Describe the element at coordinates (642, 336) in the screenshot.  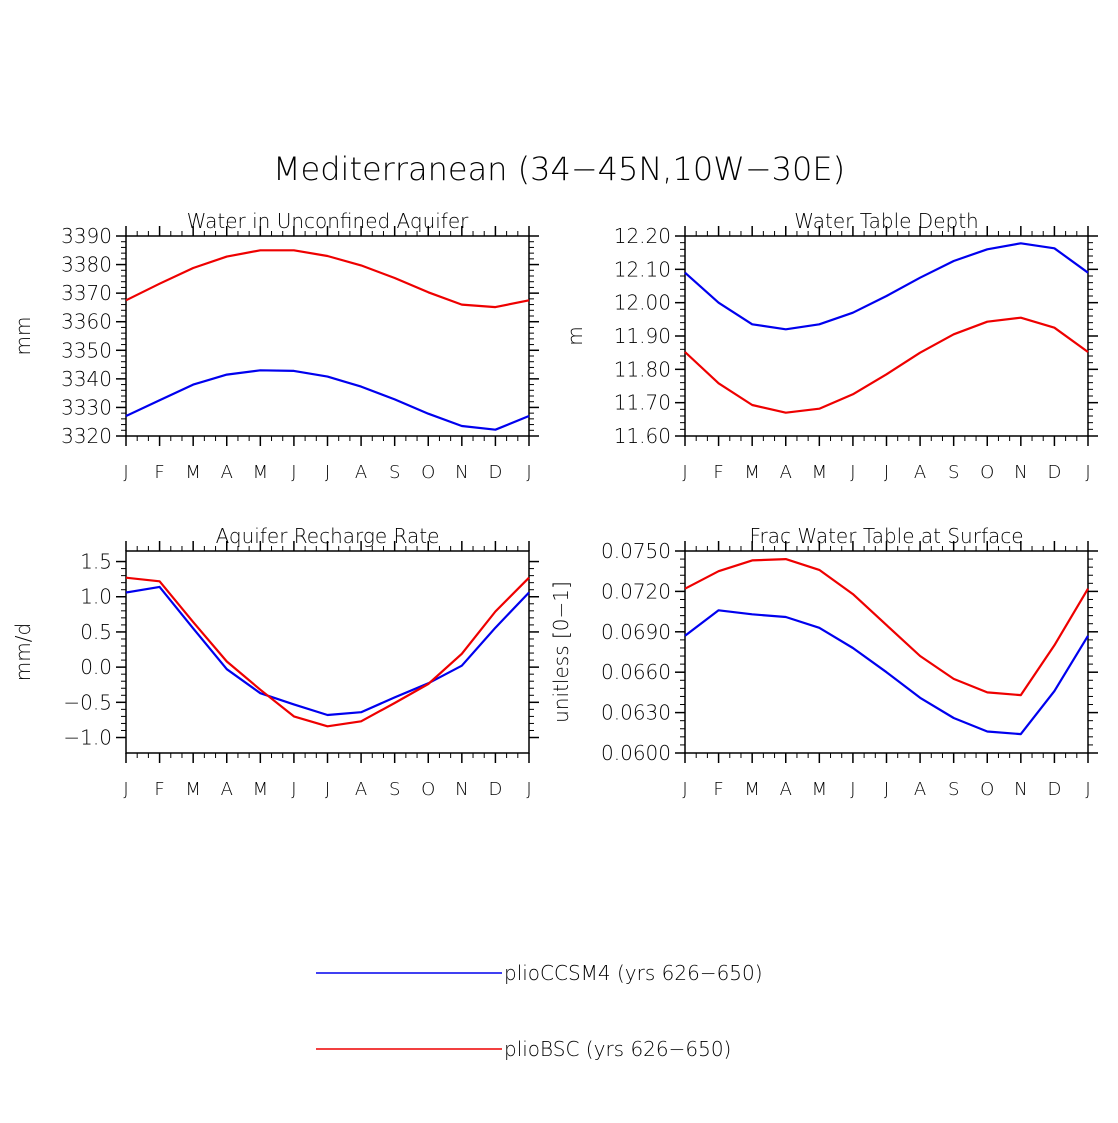
I see `y-tick-label: 11.90` at that location.